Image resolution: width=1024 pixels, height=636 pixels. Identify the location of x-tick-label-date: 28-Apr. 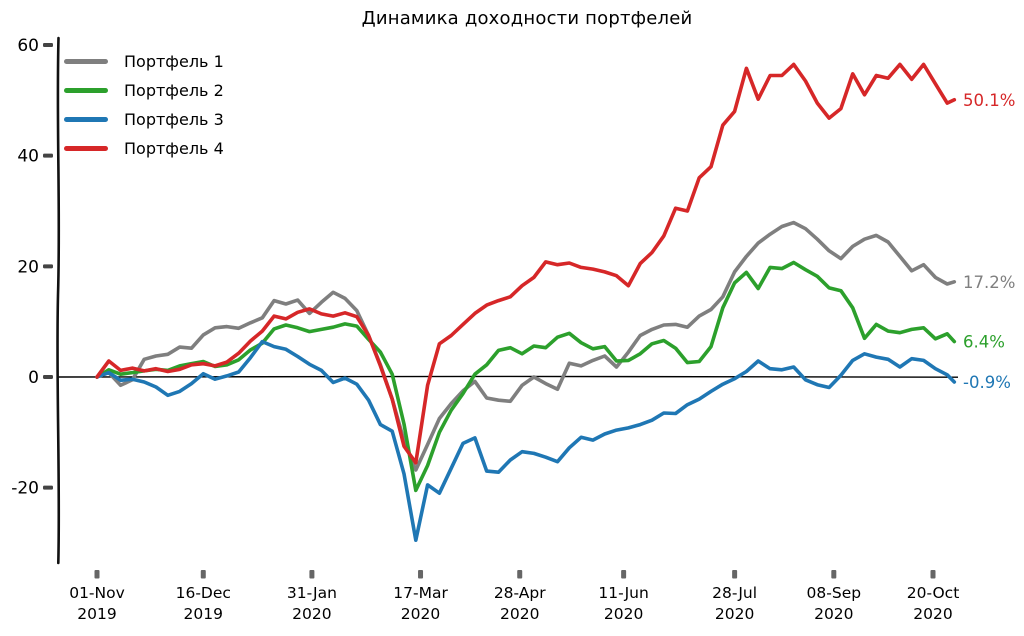
(520, 593).